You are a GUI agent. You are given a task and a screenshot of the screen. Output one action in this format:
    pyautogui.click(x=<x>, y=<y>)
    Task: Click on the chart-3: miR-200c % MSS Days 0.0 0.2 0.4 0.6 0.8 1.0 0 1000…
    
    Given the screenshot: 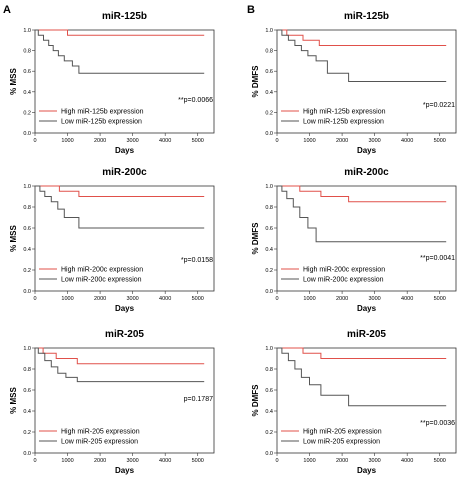 What is the action you would take?
    pyautogui.click(x=112, y=240)
    